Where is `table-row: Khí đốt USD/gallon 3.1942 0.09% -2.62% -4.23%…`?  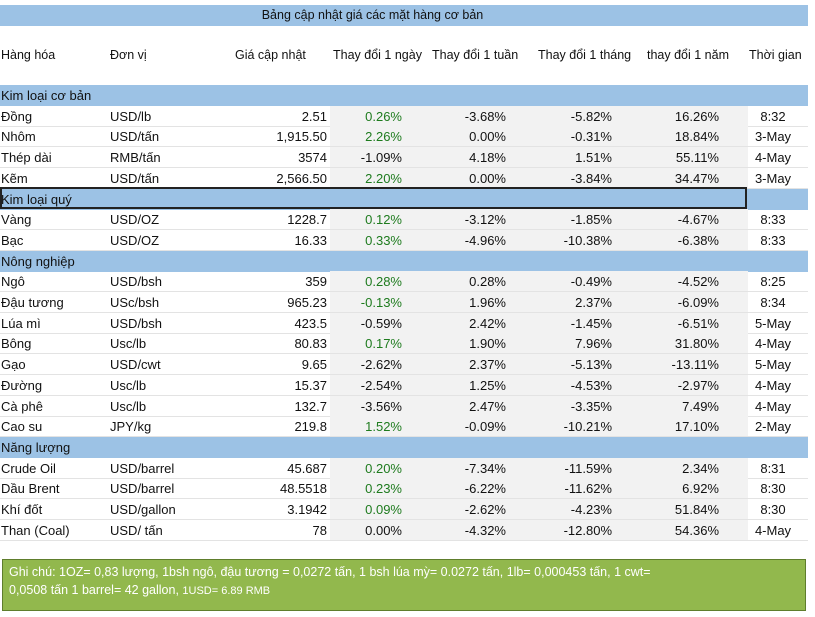 table-row: Khí đốt USD/gallon 3.1942 0.09% -2.62% -4.23%… is located at coordinates (404, 509).